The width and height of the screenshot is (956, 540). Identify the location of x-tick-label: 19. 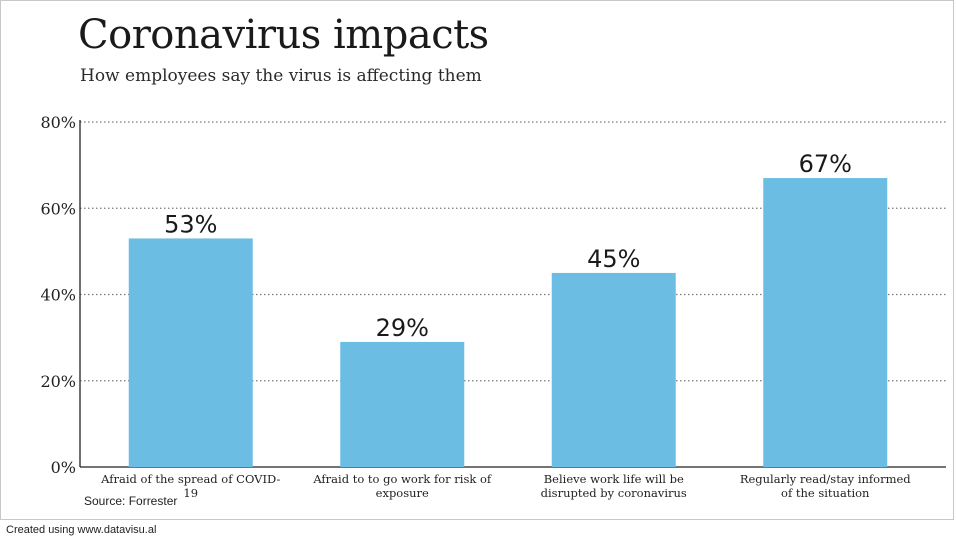
(190, 493).